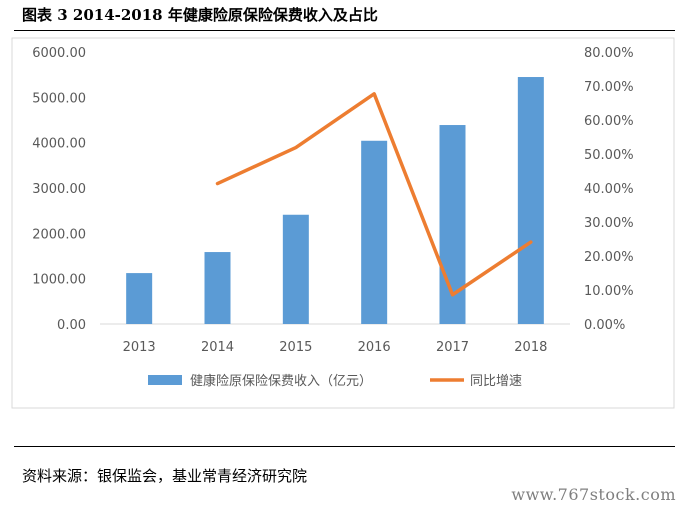  What do you see at coordinates (593, 494) in the screenshot?
I see `watermark: www.767stock.com` at bounding box center [593, 494].